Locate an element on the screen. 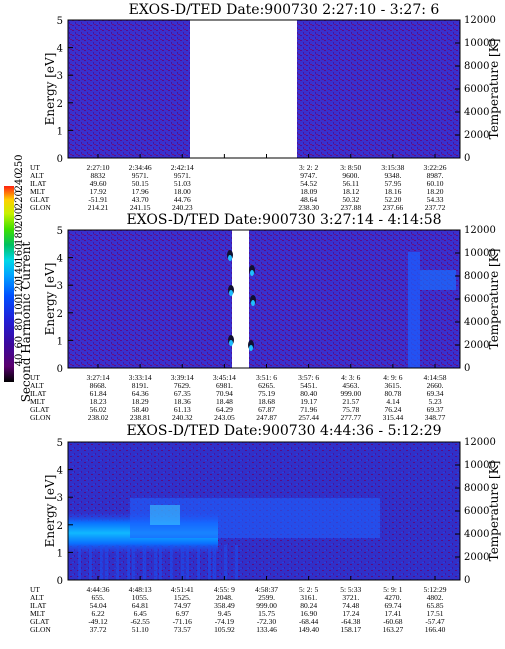 The height and width of the screenshot is (649, 505). table-cell: 60.10 is located at coordinates (435, 183).